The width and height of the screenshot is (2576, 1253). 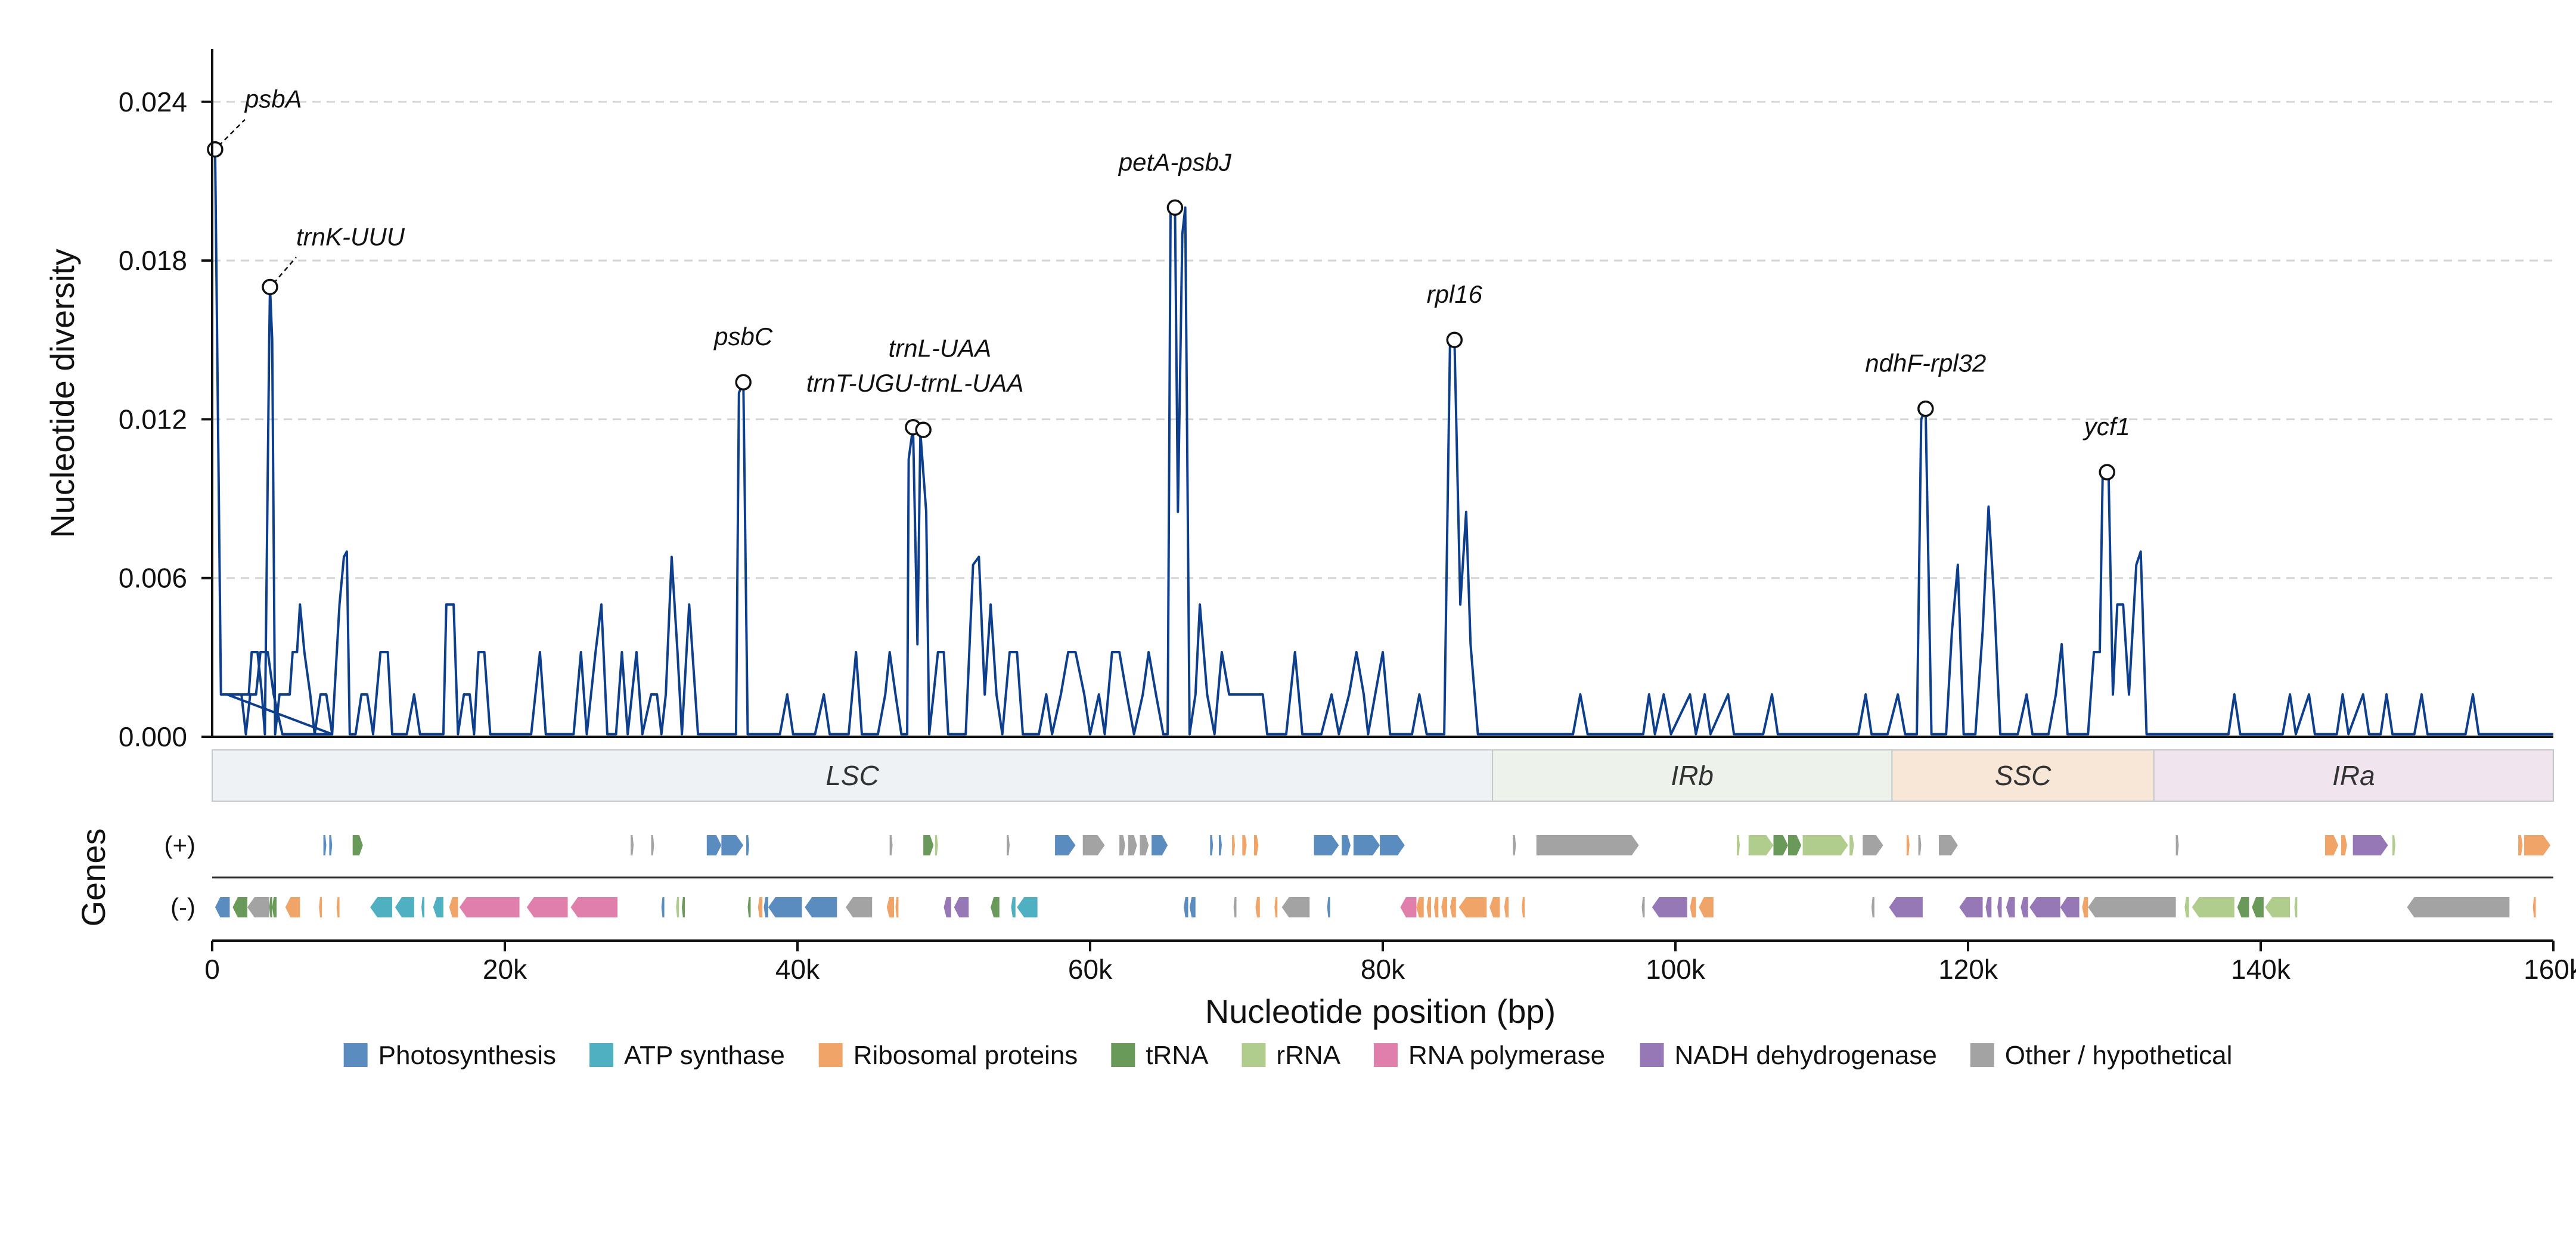 I want to click on region-ssc-band, so click(x=2023, y=775).